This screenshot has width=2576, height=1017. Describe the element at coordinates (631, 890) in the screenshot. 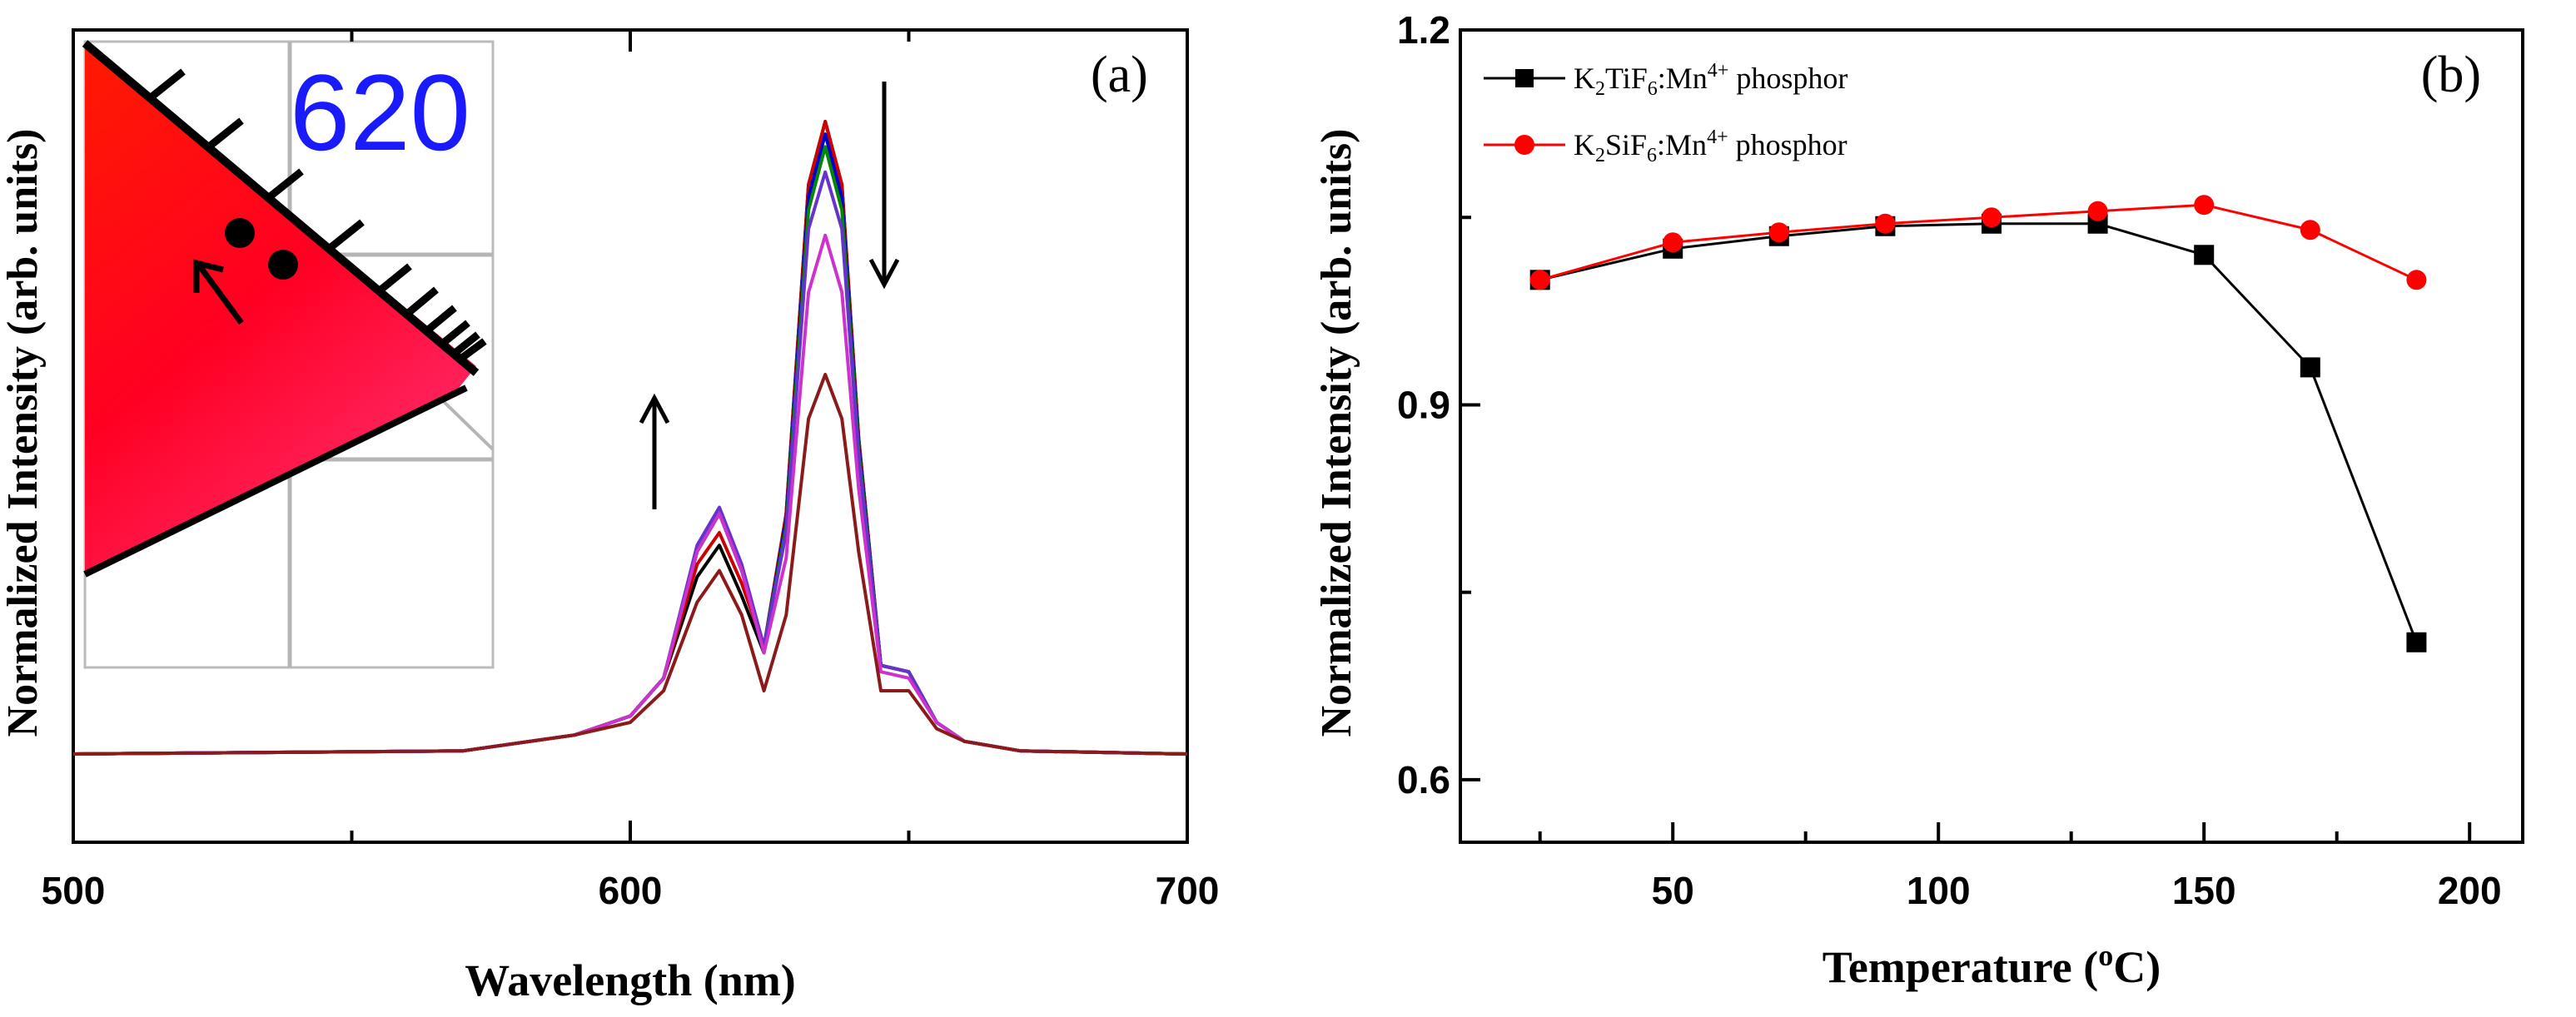

I see `x-tick-label: 600` at that location.